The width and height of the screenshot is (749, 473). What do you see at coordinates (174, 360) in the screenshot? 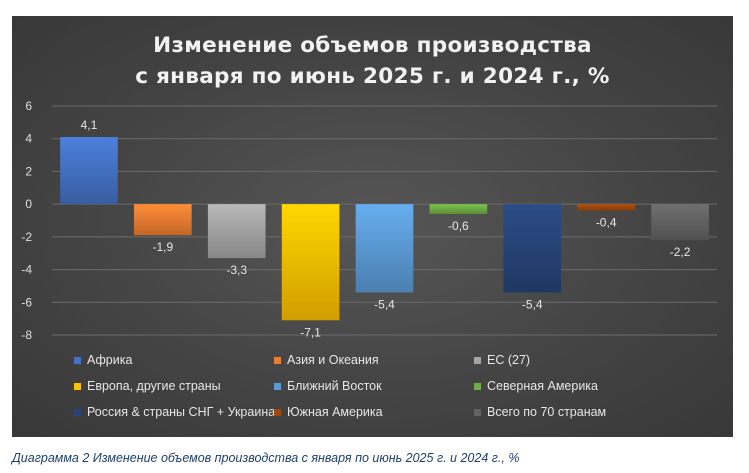
I see `legend-entry: Африка` at bounding box center [174, 360].